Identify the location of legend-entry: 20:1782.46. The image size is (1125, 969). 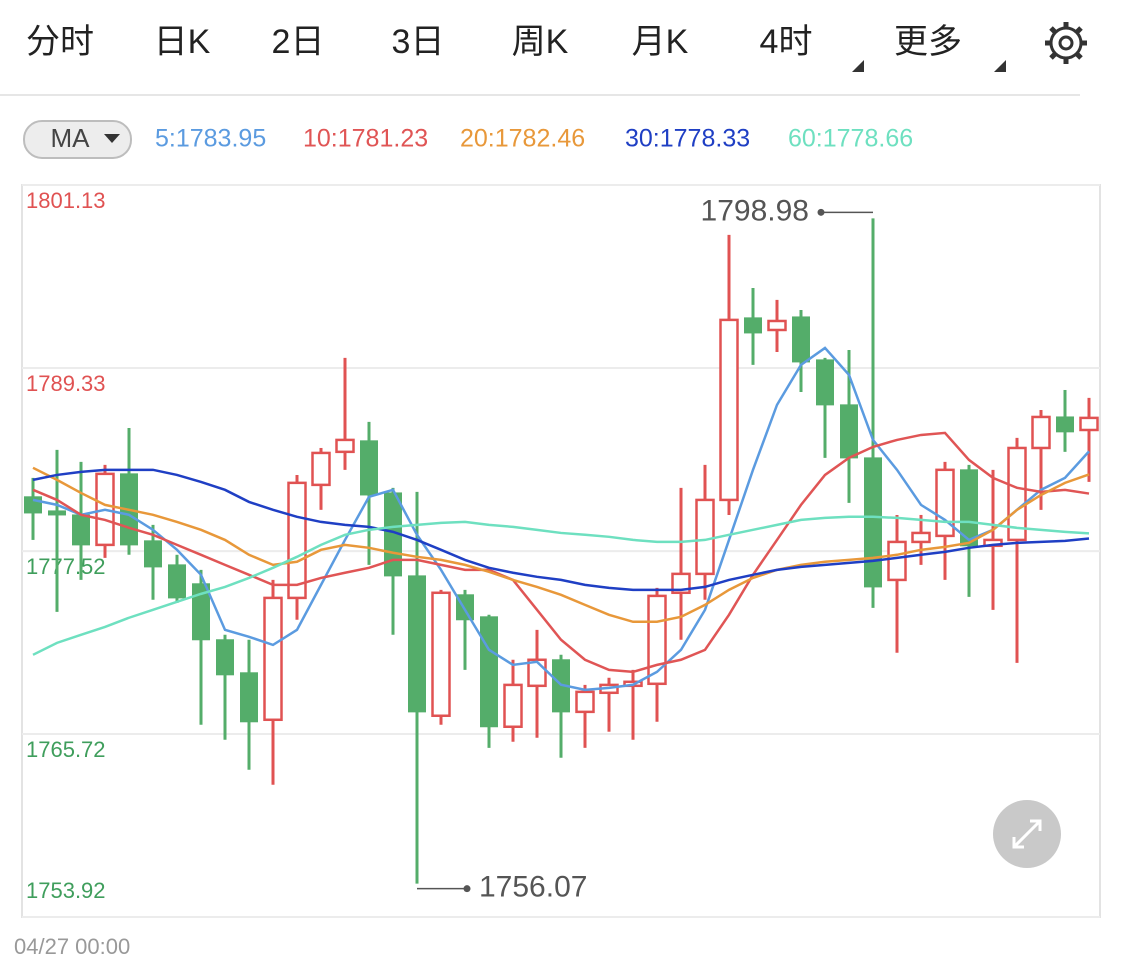
(522, 139).